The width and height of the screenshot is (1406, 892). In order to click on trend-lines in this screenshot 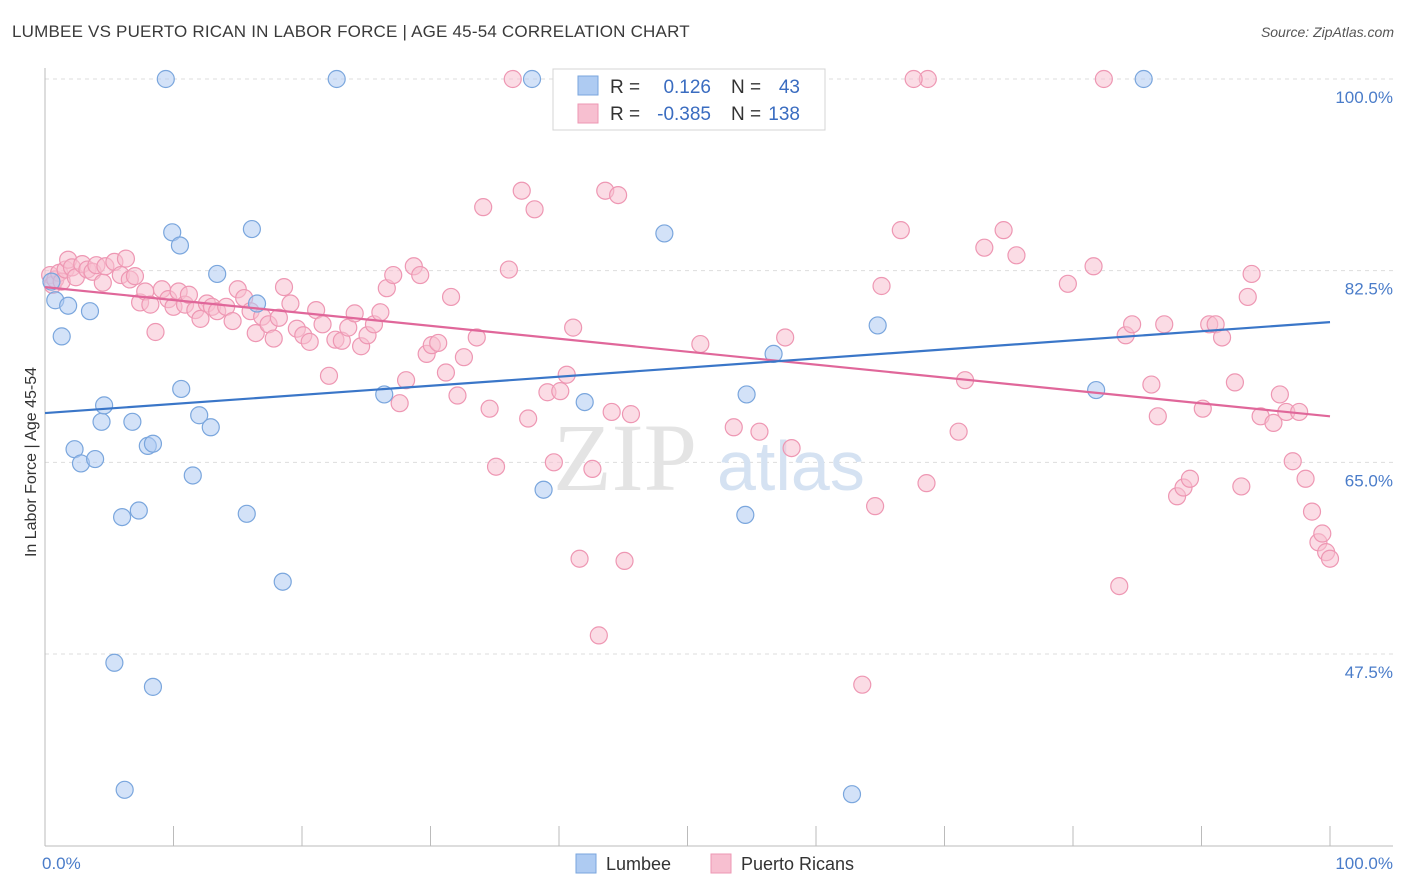, I will do `click(687, 352)`.